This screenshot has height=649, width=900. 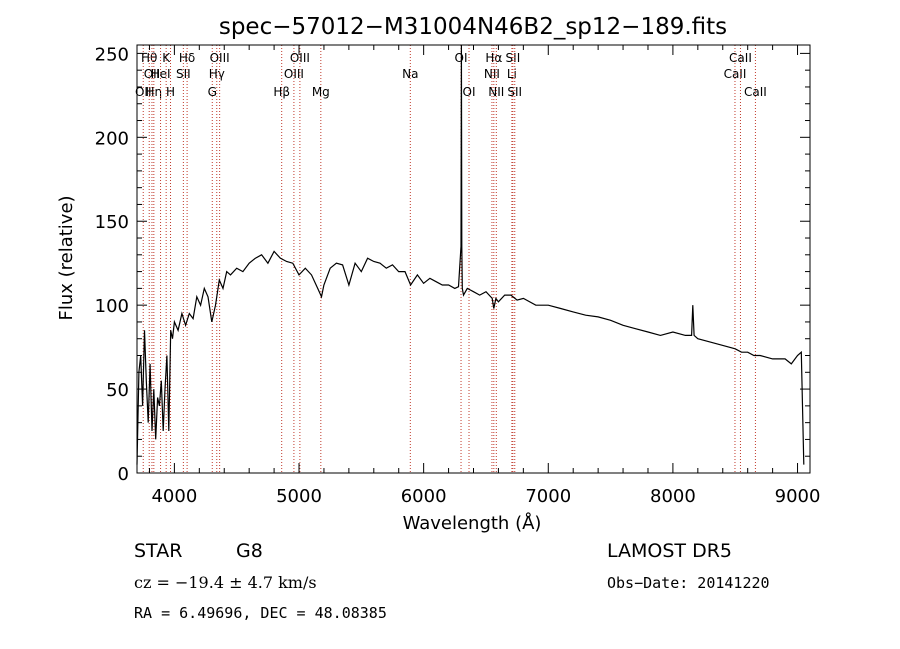 I want to click on y-tick-label: 50, so click(x=117, y=390).